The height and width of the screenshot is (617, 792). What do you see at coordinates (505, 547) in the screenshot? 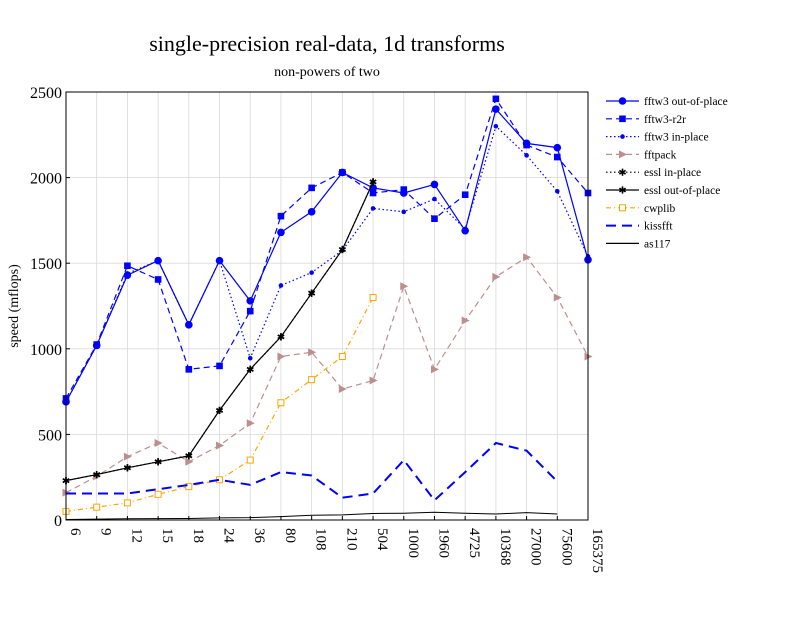
I see `x-tick-label: 10368` at bounding box center [505, 547].